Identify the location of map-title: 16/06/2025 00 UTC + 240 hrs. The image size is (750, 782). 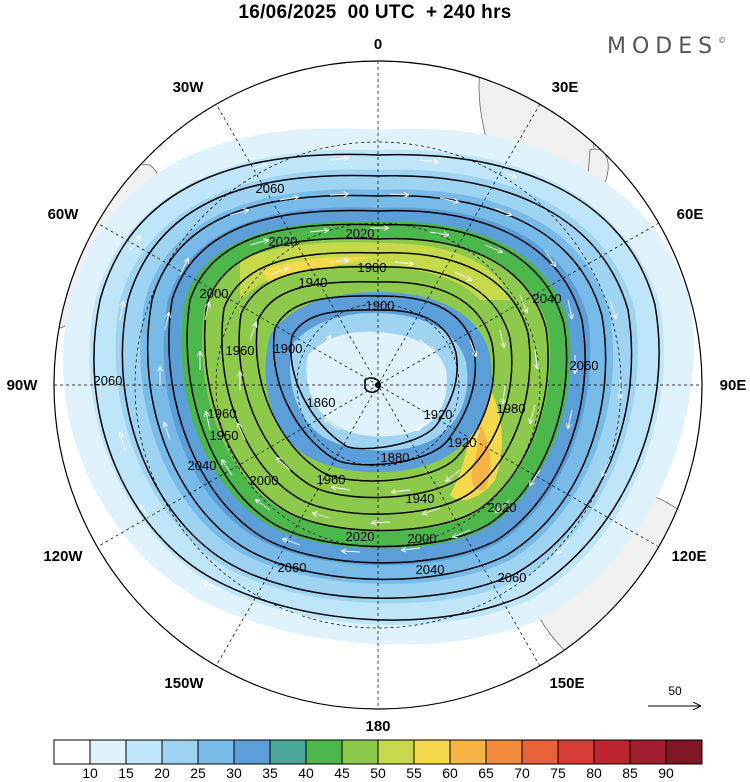
(375, 12).